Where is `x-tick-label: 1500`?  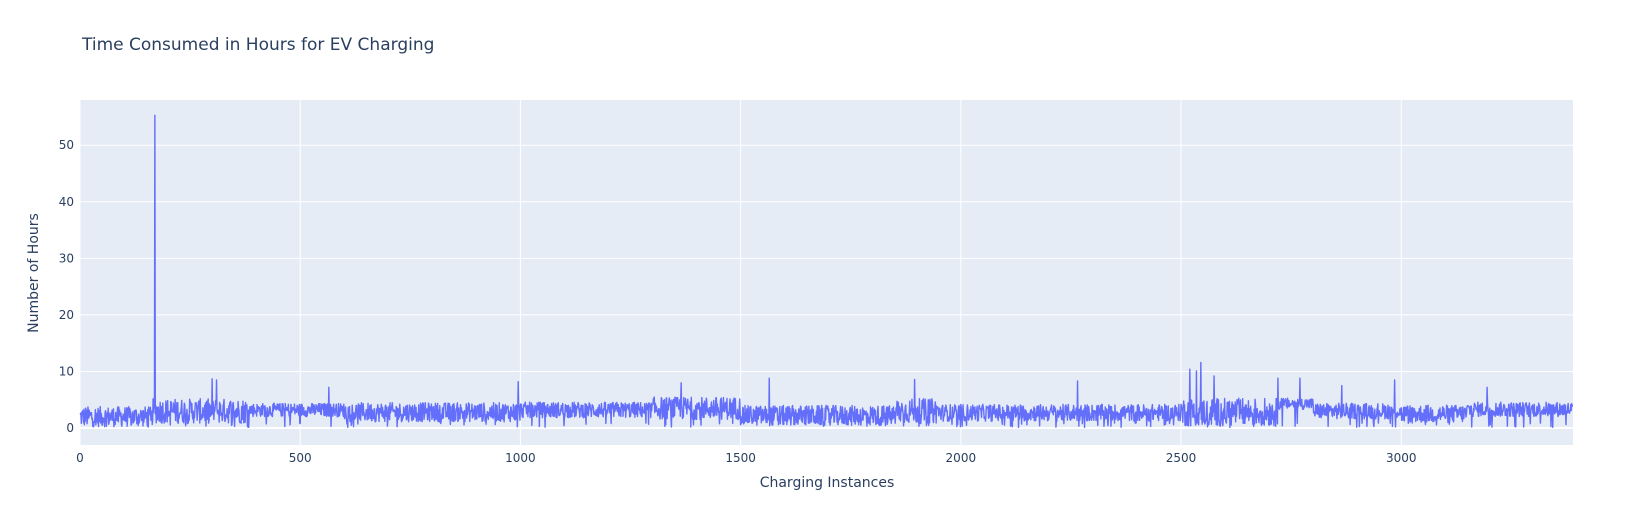
x-tick-label: 1500 is located at coordinates (740, 458).